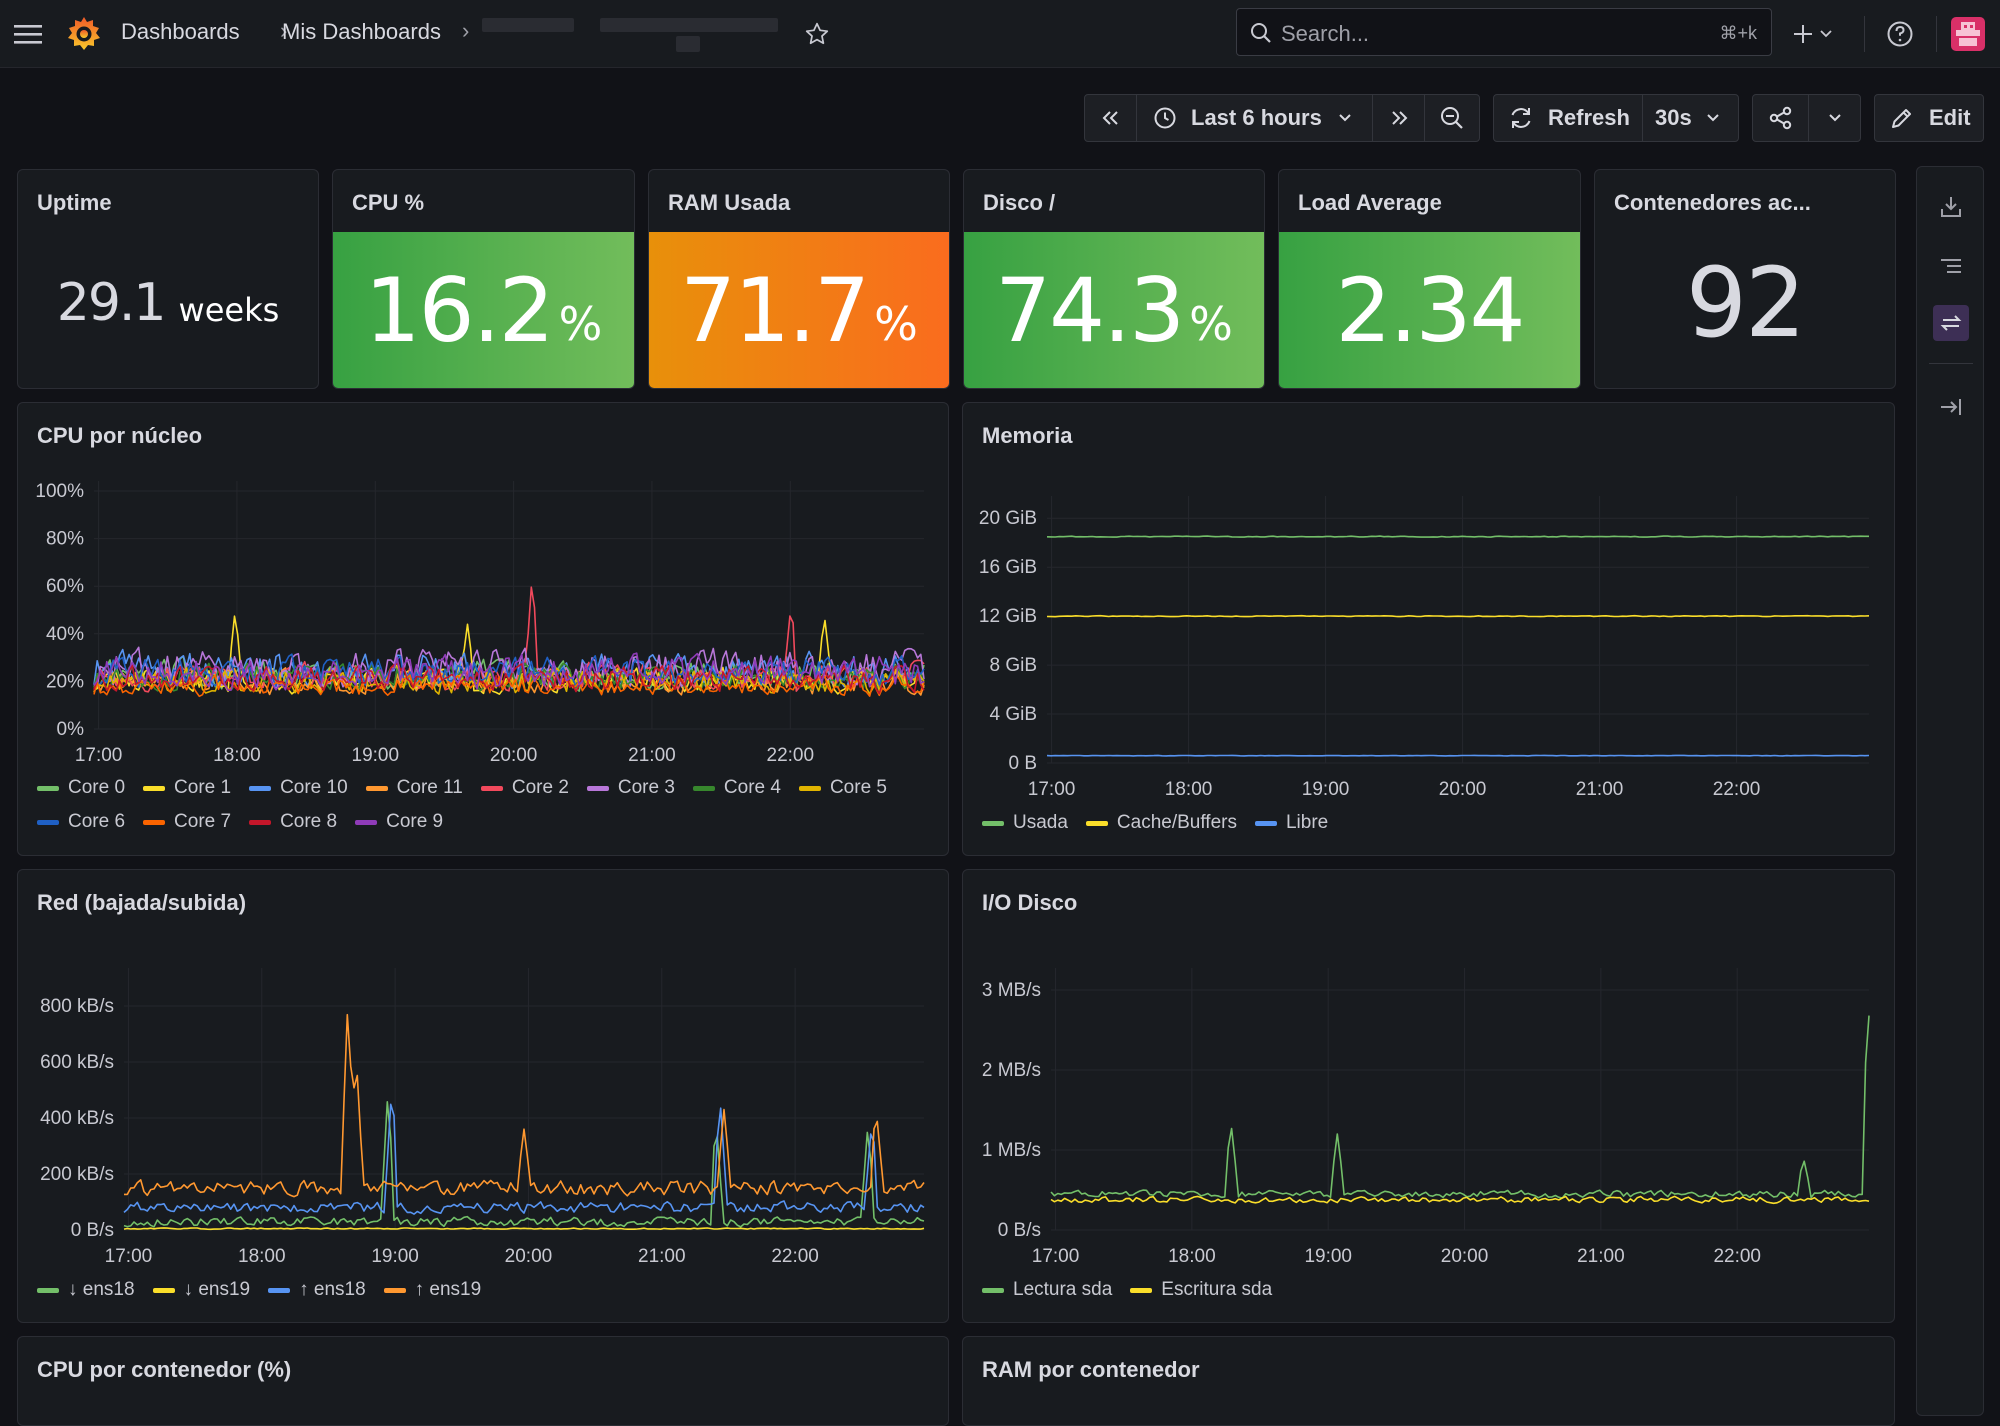 Image resolution: width=2000 pixels, height=1426 pixels. Describe the element at coordinates (1161, 823) in the screenshot. I see `legend-item: Cache/Buffers` at that location.